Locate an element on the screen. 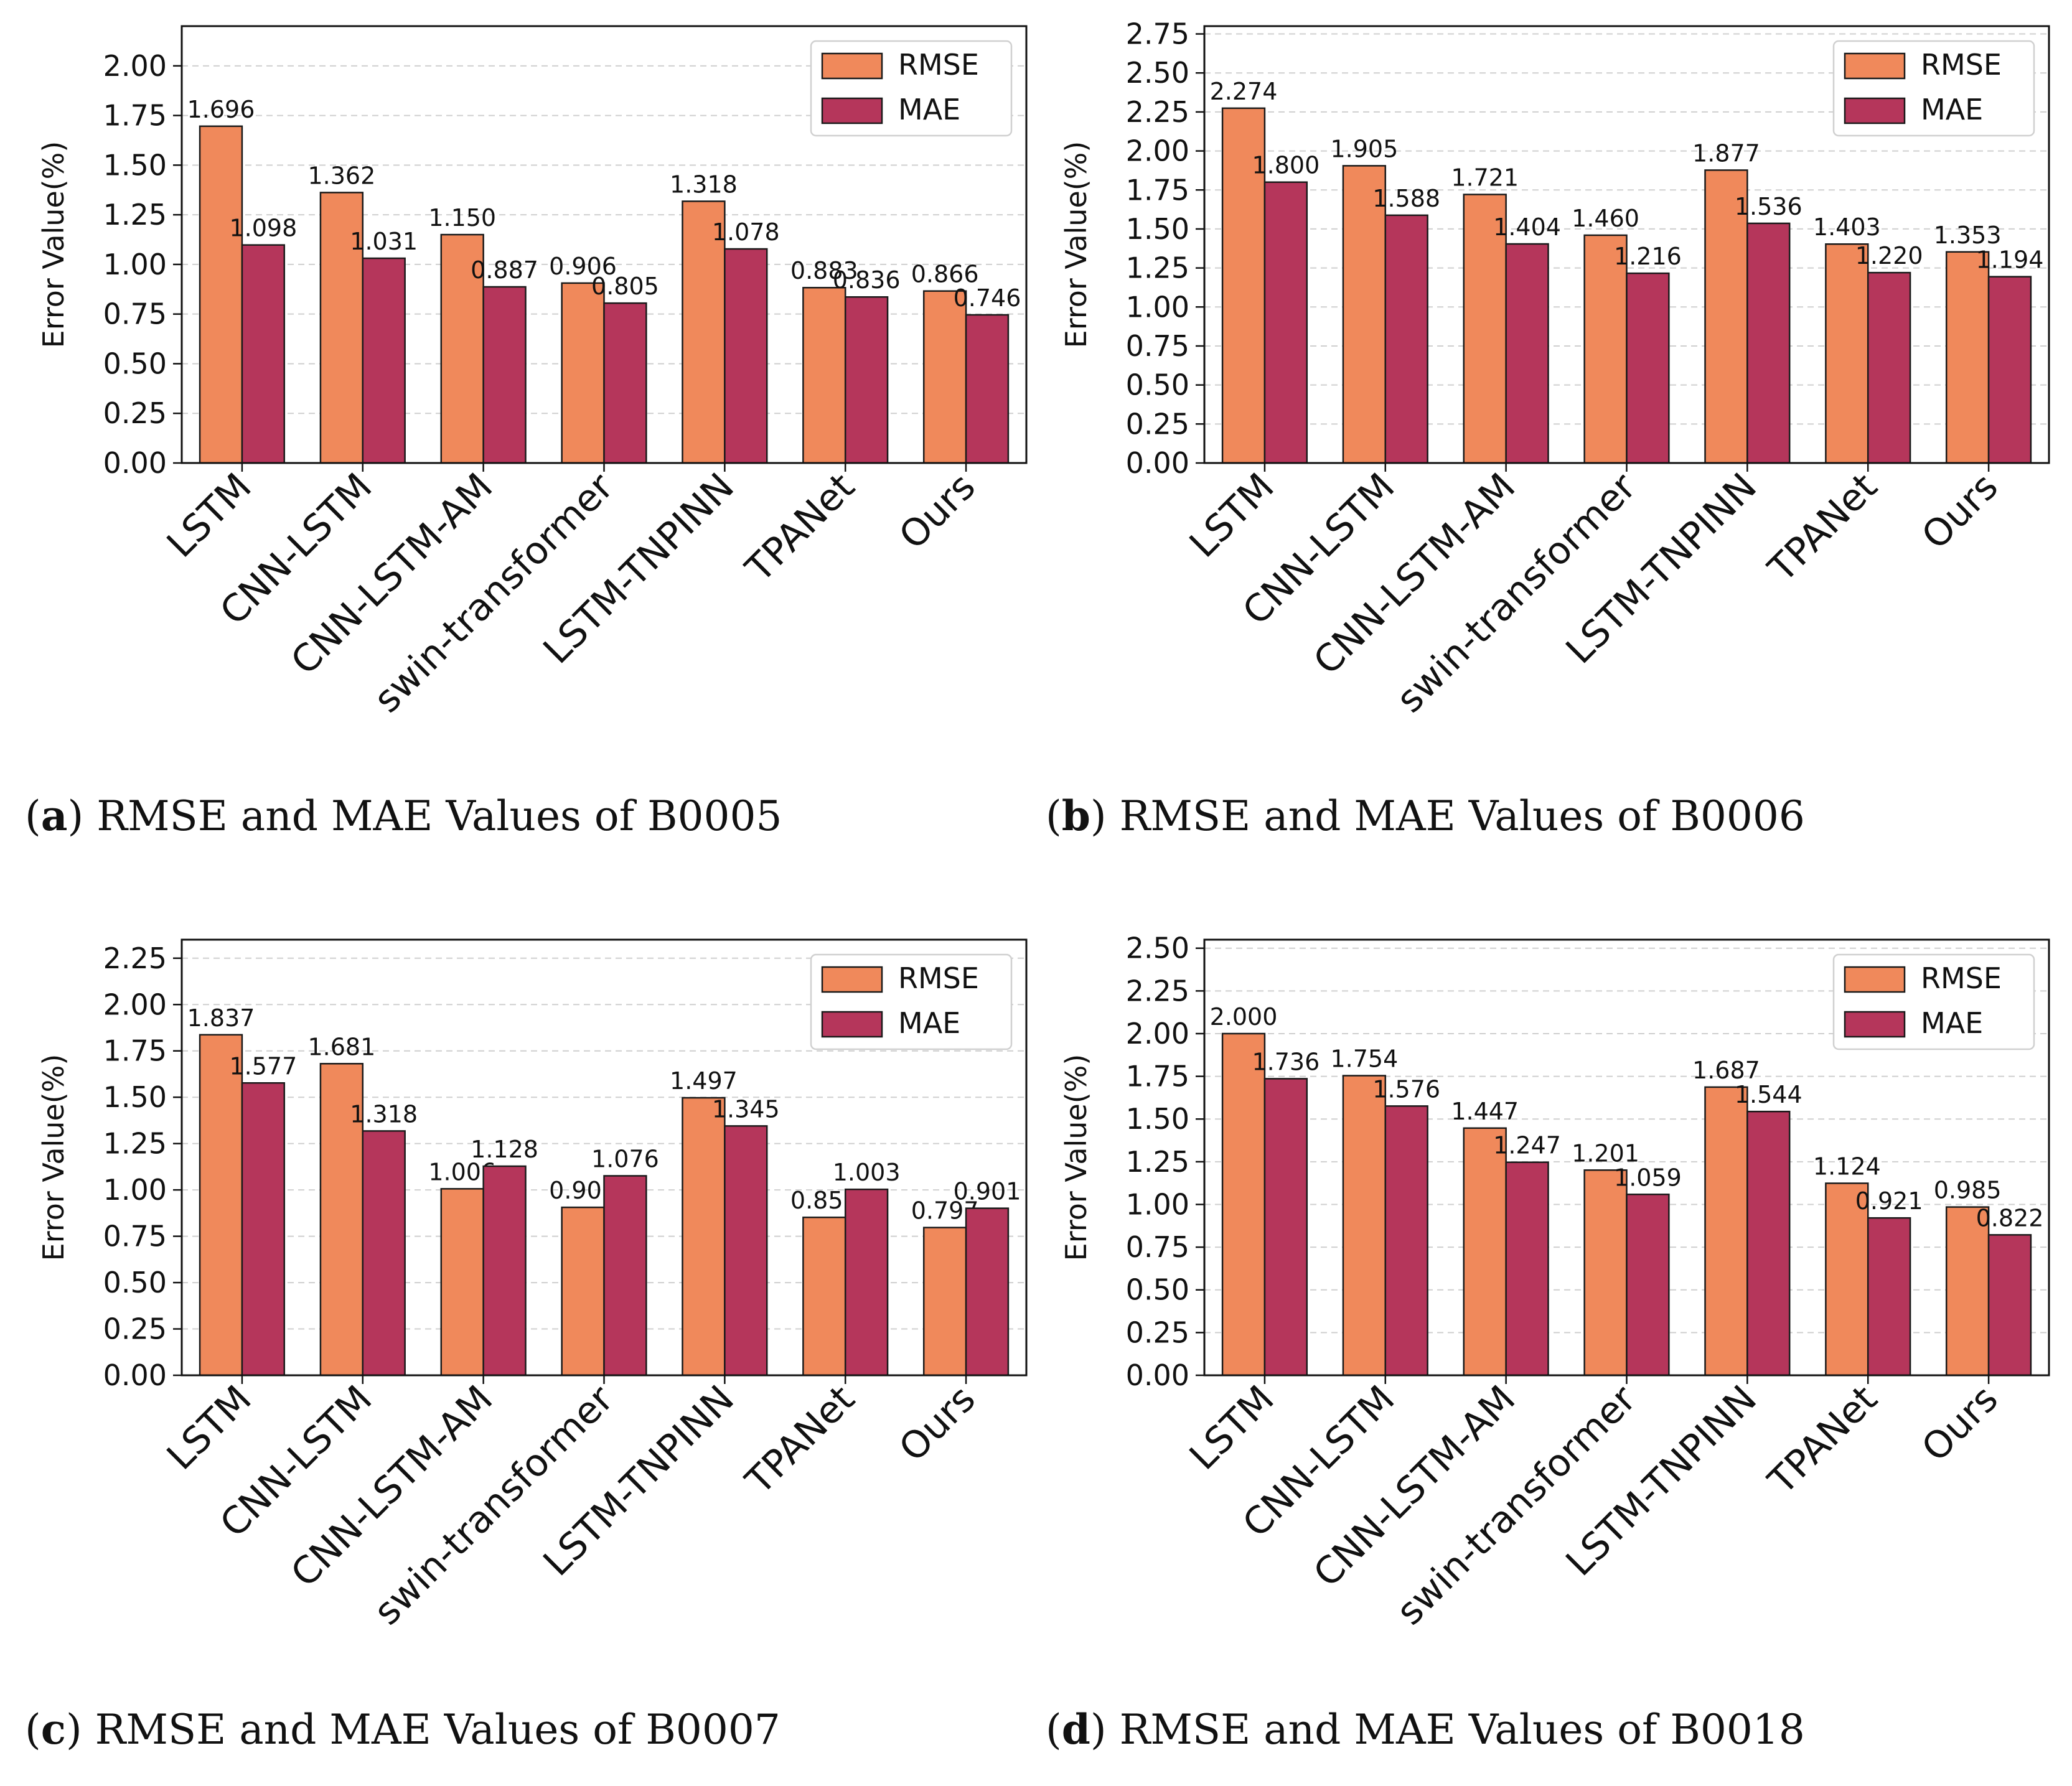 The height and width of the screenshot is (1786, 2072). mae-value-label: 1.216 is located at coordinates (1648, 256).